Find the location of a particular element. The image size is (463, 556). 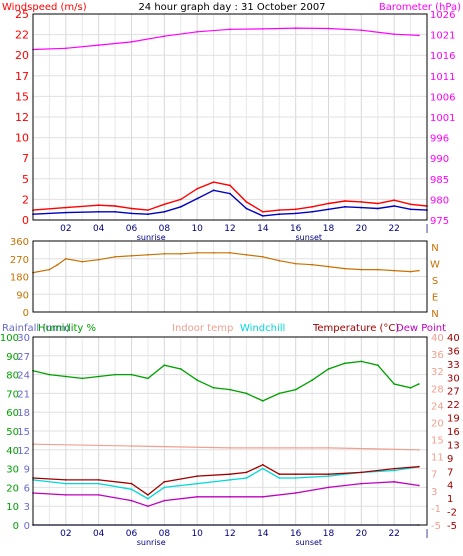

panel1-right-tick-label: 996 is located at coordinates (439, 139).